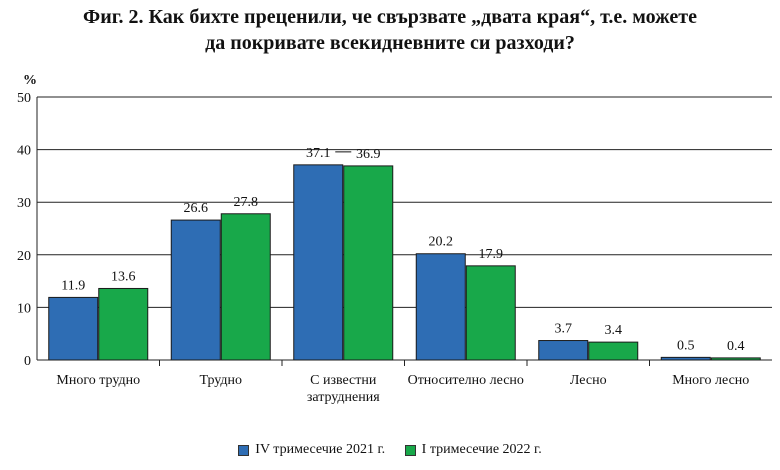 This screenshot has width=780, height=470. What do you see at coordinates (614, 330) in the screenshot?
I see `data-label-series-2-cat-5: 3.4` at bounding box center [614, 330].